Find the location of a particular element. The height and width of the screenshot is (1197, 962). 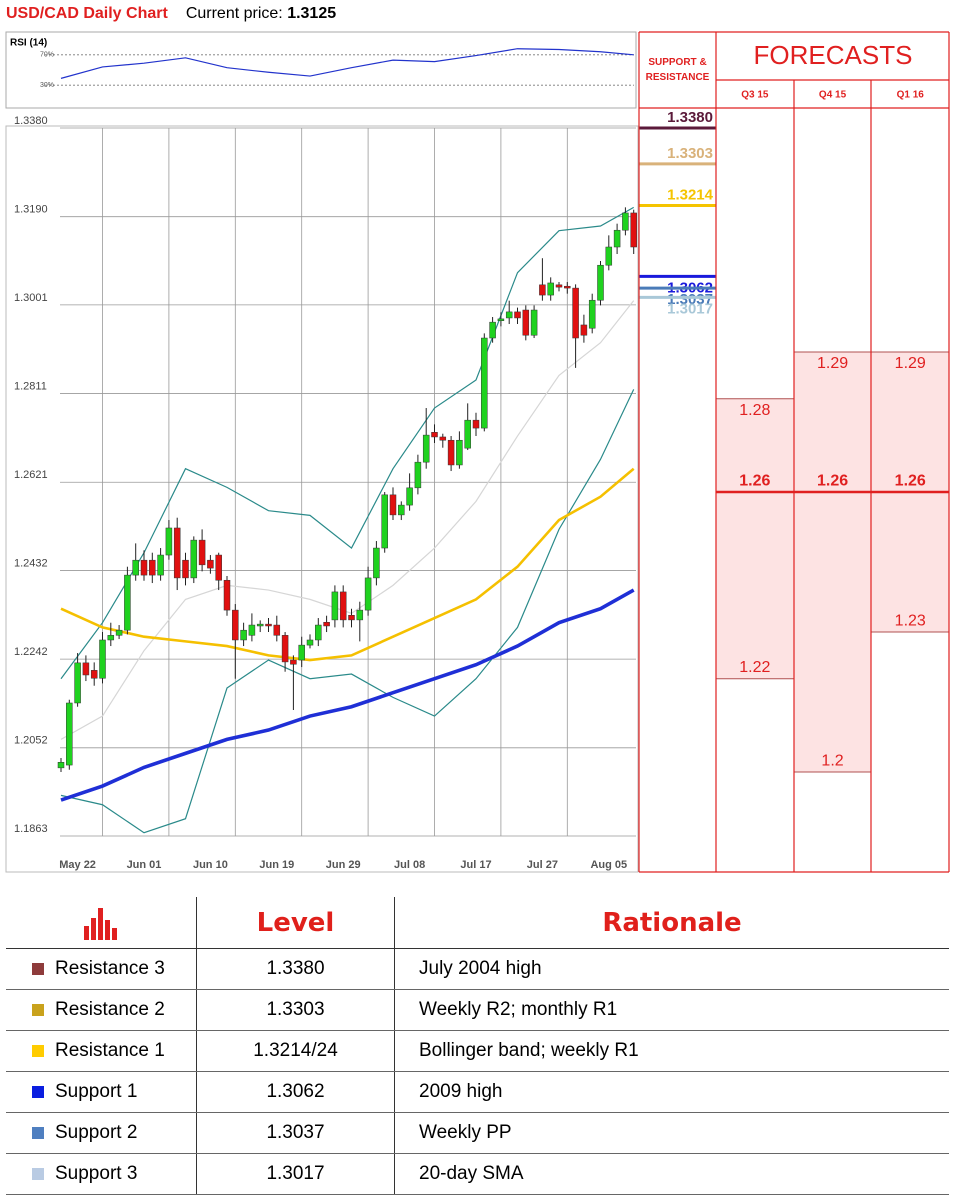

row-name: Support 3 is located at coordinates (96, 1173).